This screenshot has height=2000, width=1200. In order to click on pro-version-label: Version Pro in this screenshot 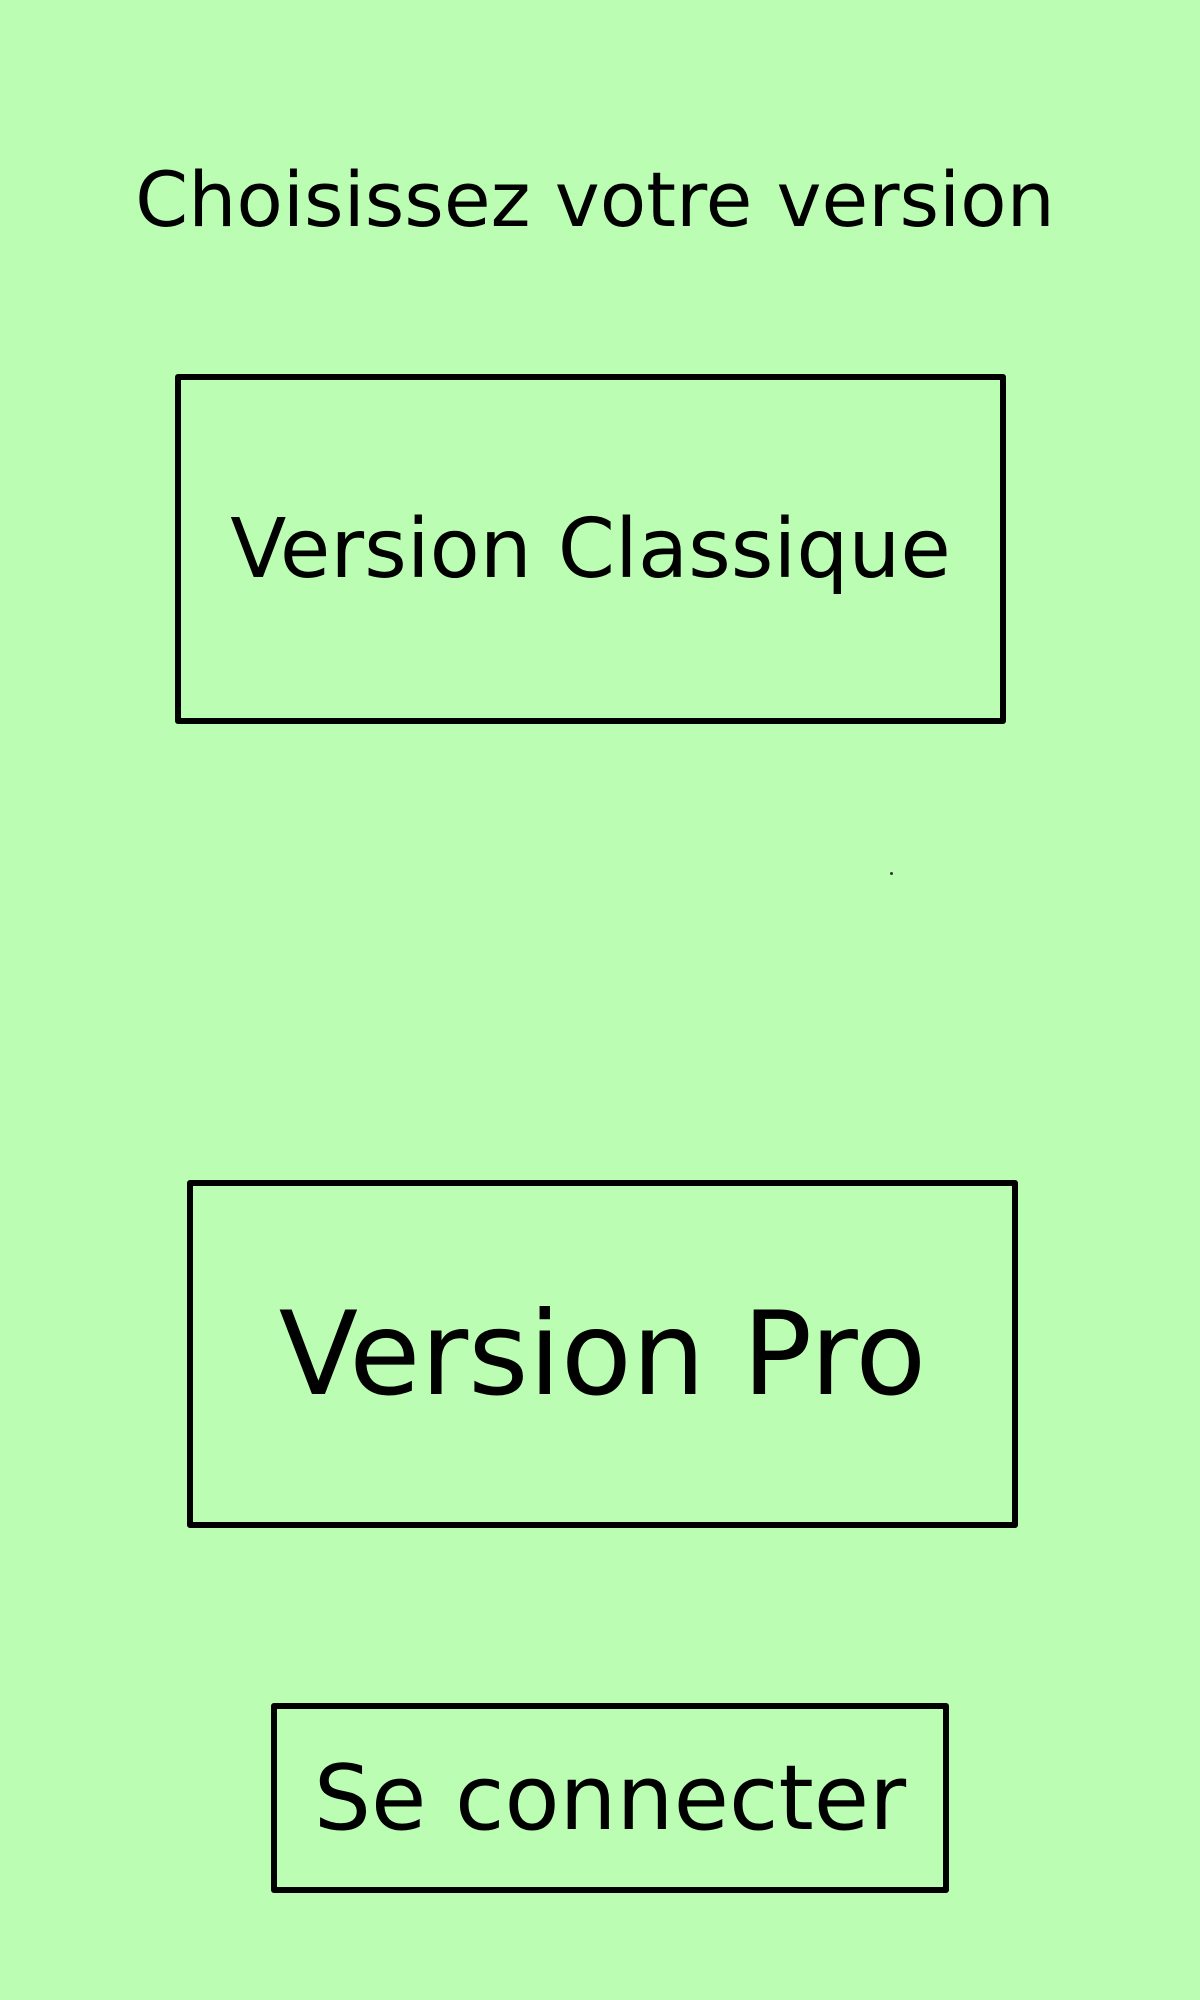, I will do `click(602, 1354)`.